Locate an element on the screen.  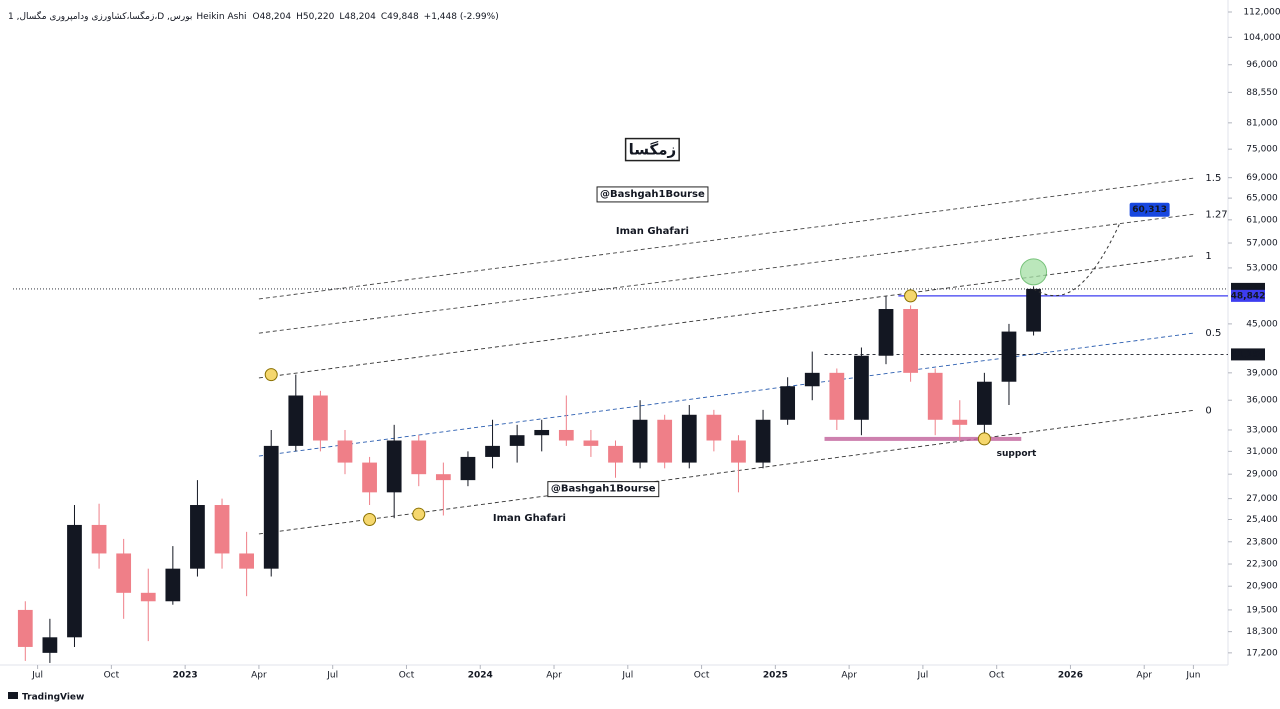
support-zone is located at coordinates (923, 438).